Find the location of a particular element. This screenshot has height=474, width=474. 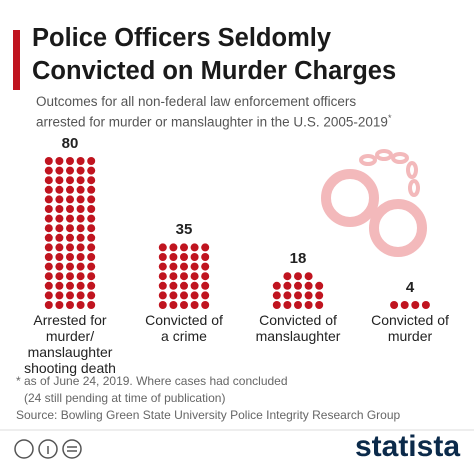

handcuffs-icon is located at coordinates (374, 203).